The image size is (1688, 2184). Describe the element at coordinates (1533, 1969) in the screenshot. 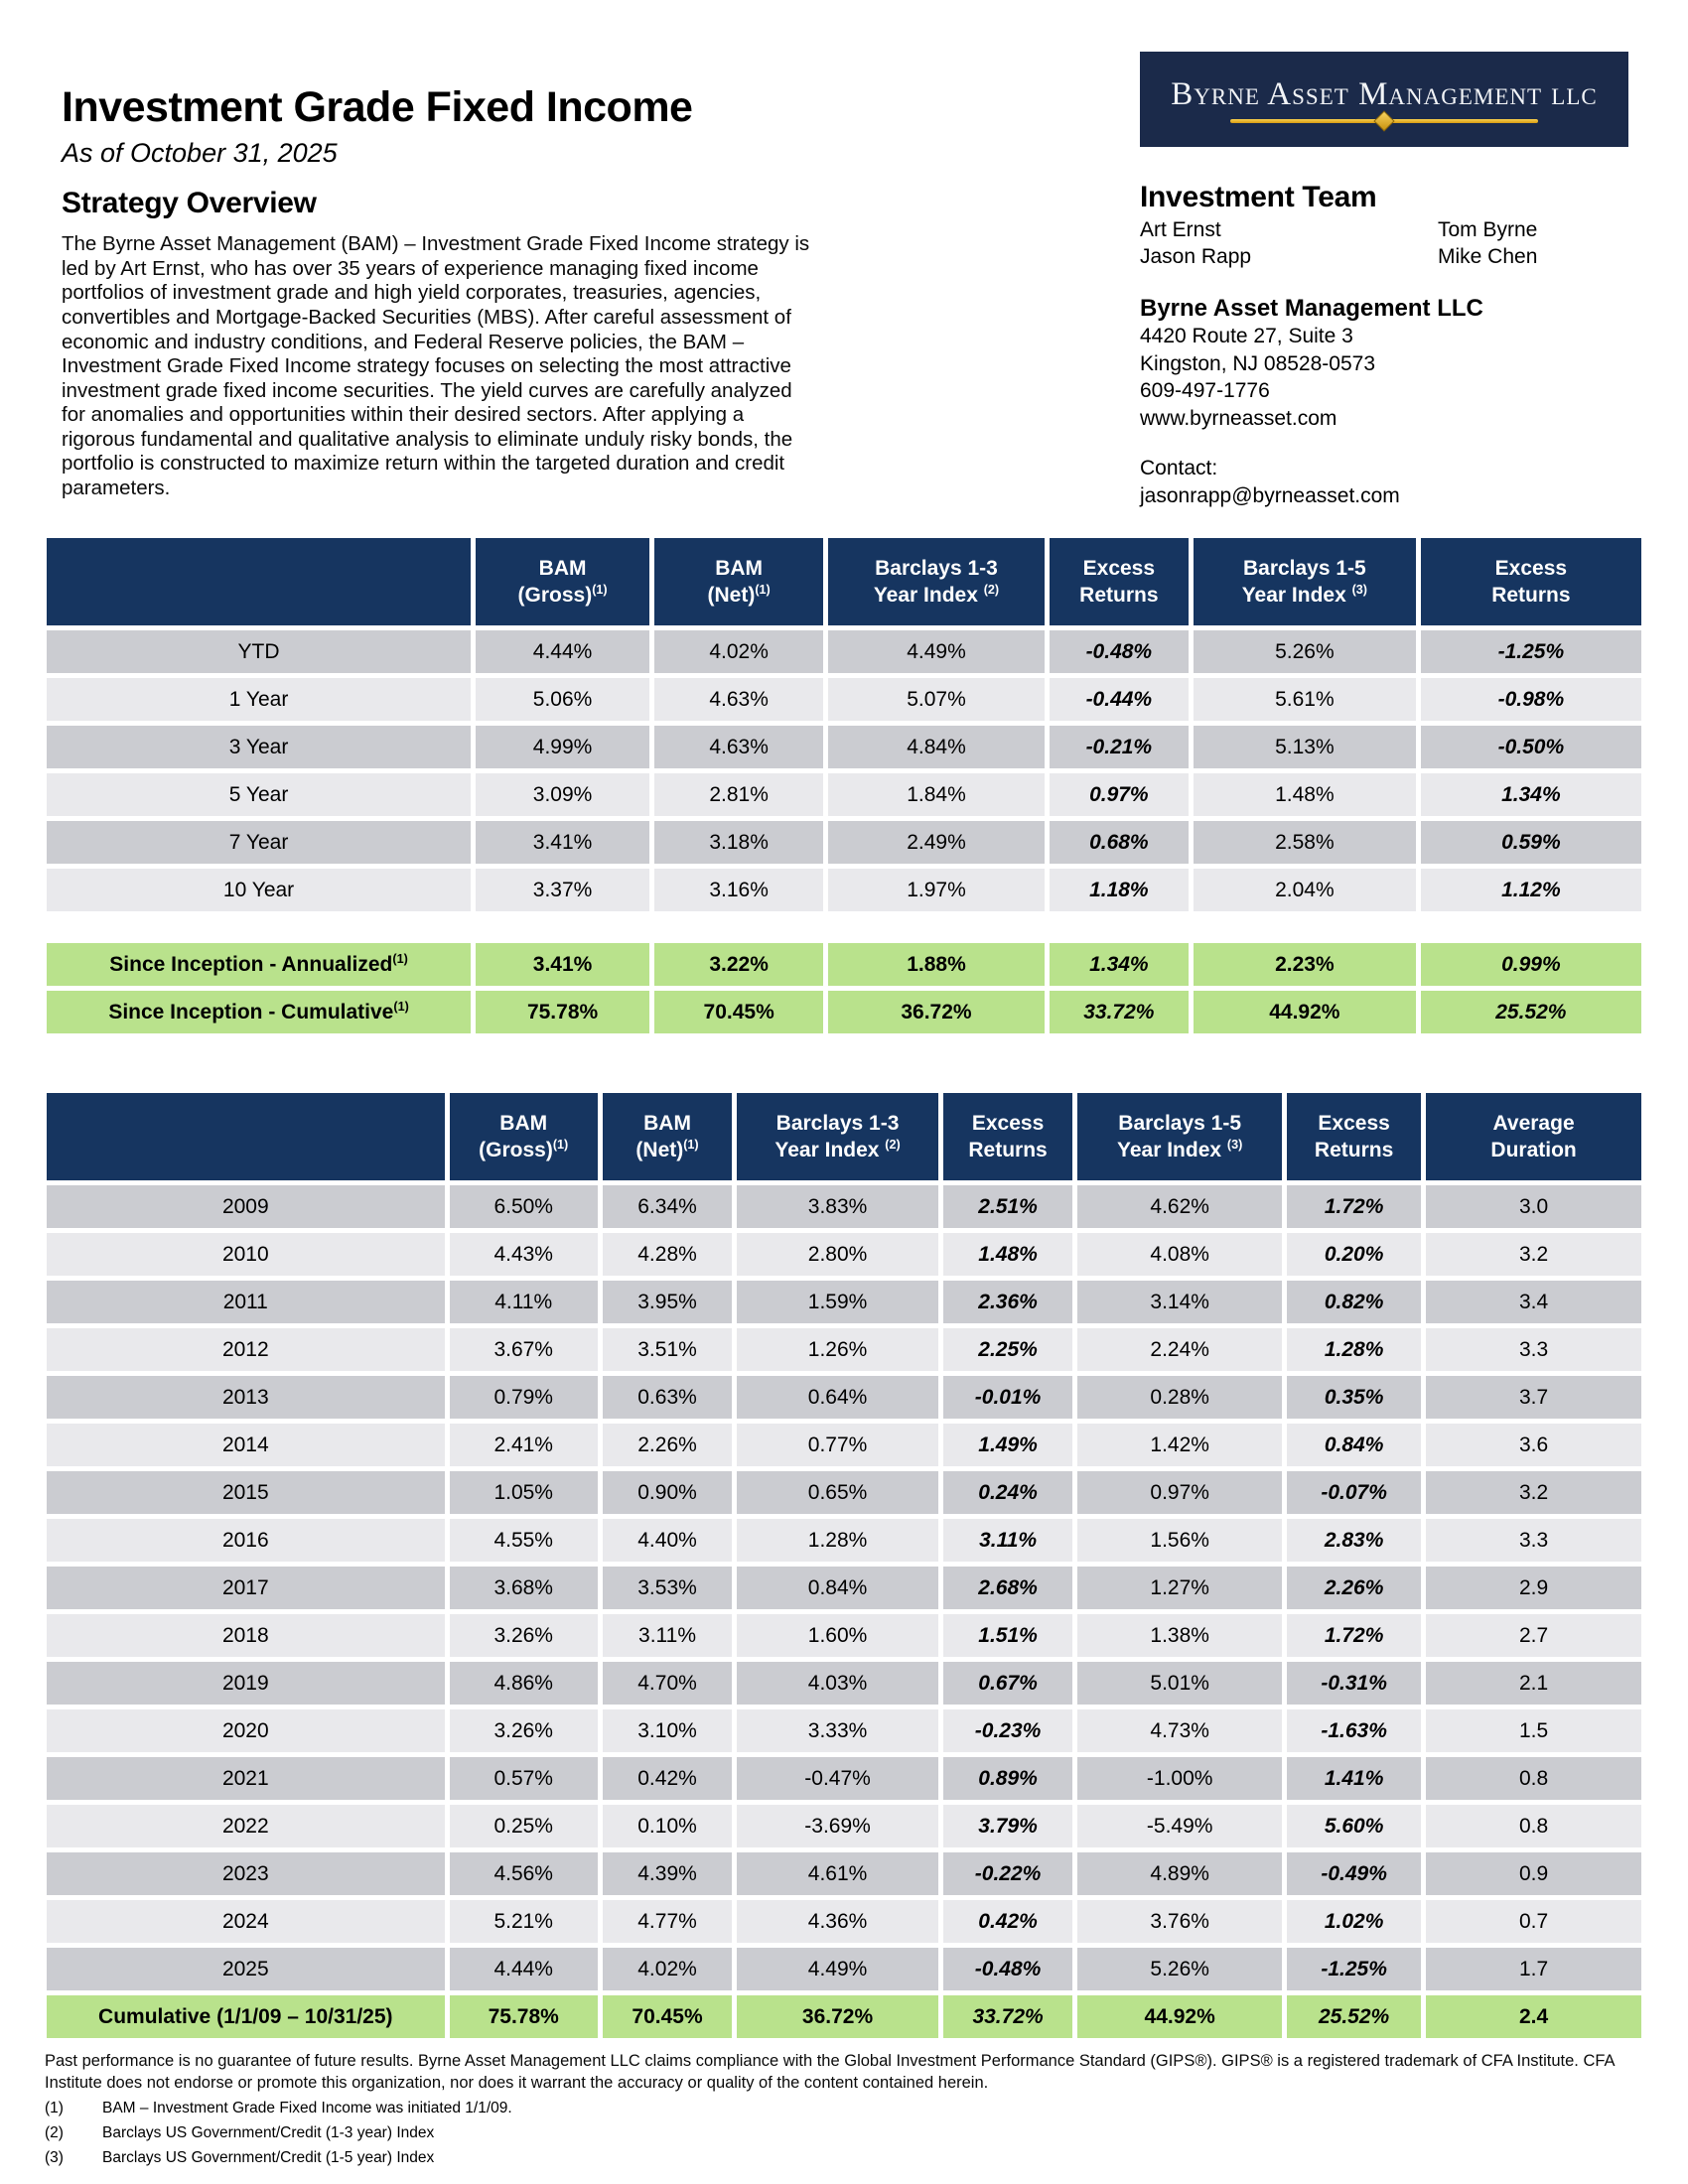

I see `value-cell: 1.7` at that location.